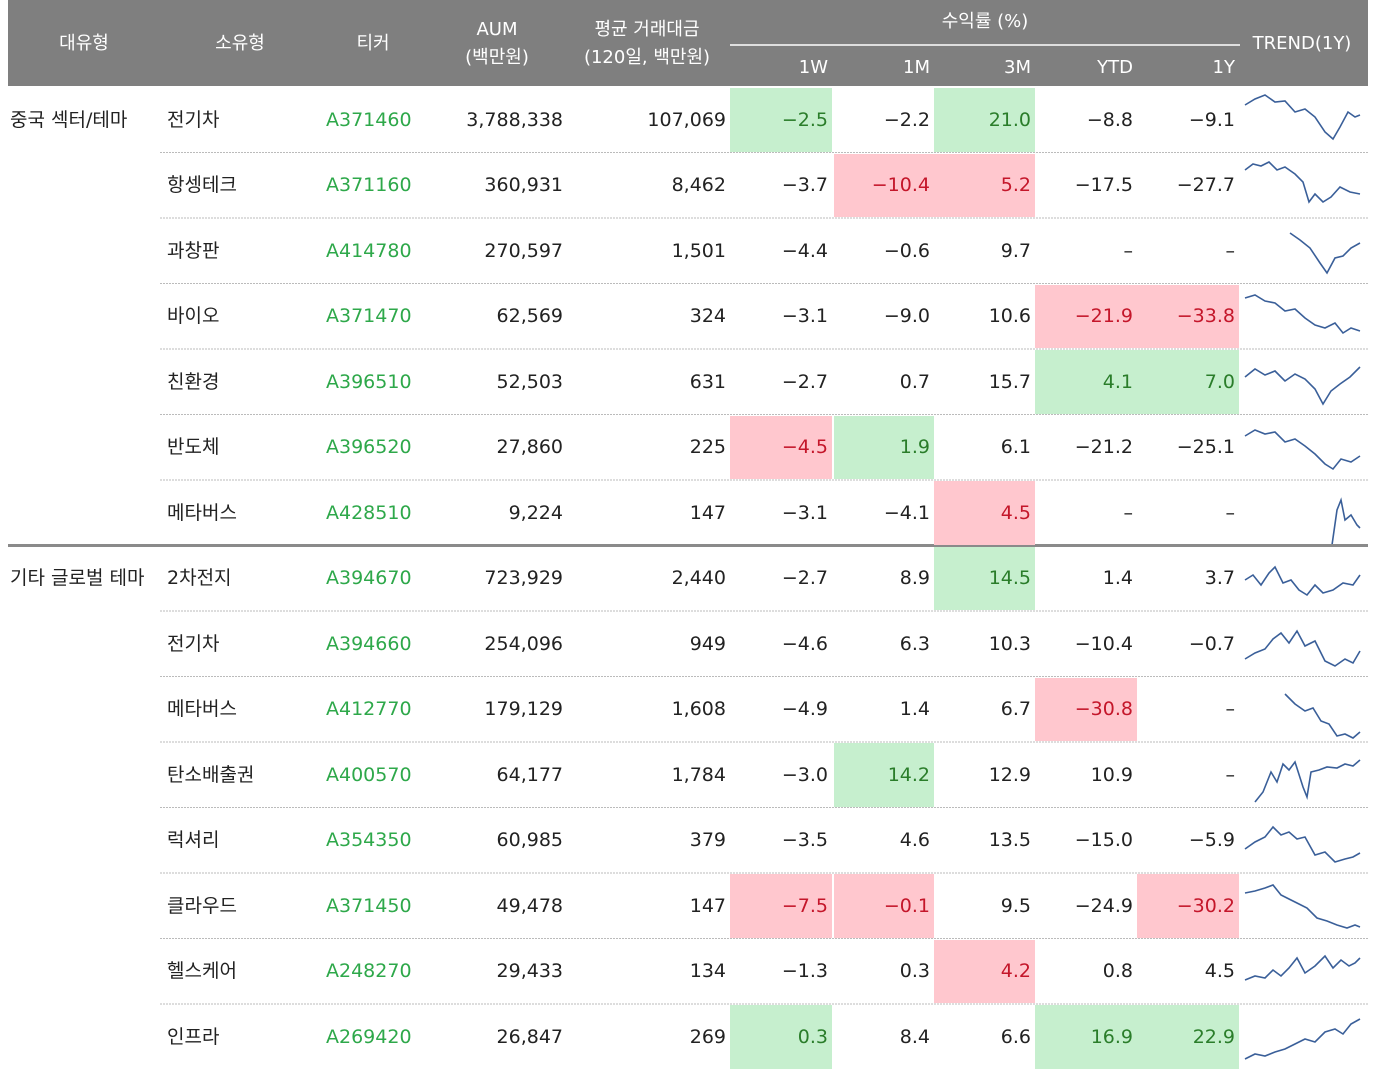 The image size is (1375, 1069). Describe the element at coordinates (1213, 1036) in the screenshot. I see `return-value: 22.9` at that location.